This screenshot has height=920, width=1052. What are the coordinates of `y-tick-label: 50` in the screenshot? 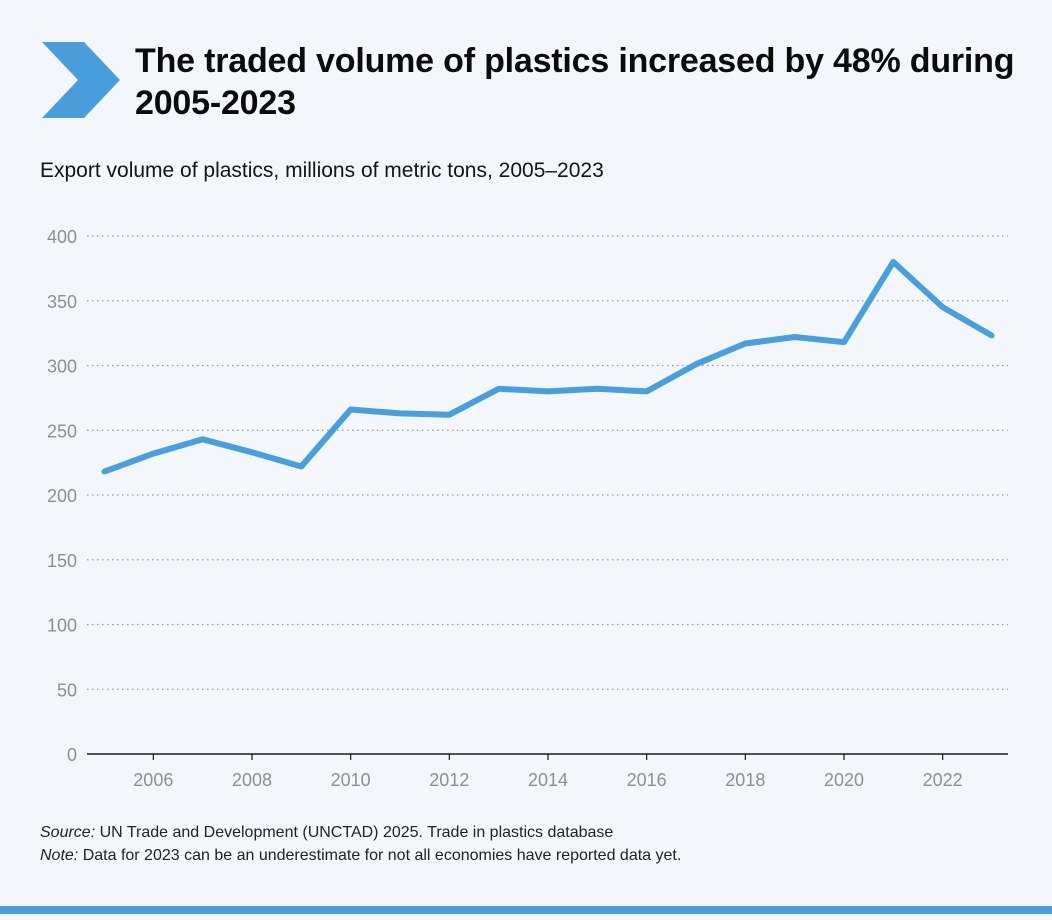 It's located at (67, 690).